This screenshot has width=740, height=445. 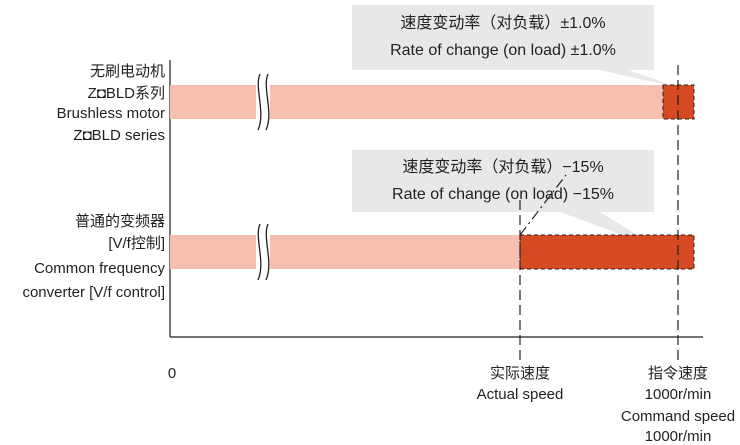 I want to click on x-origin-label: 0, so click(x=172, y=373).